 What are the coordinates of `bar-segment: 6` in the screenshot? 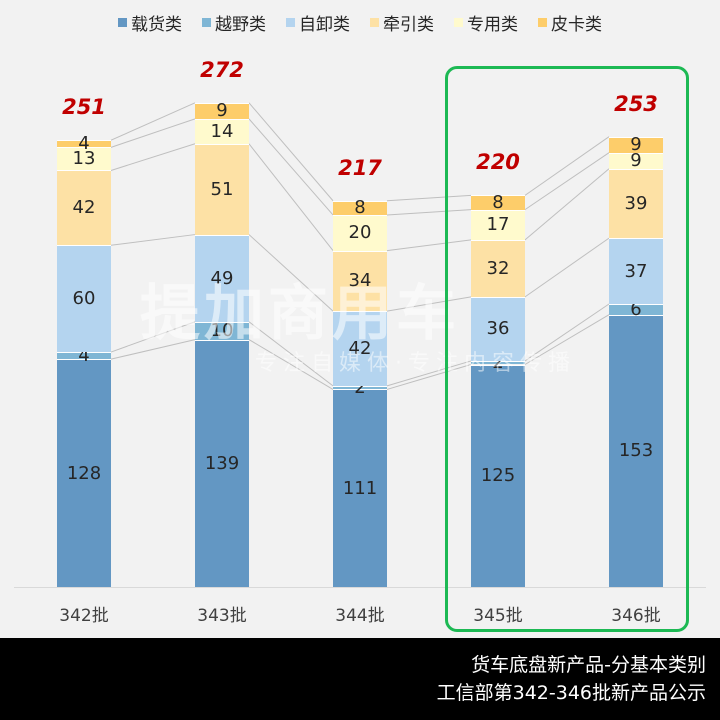 It's located at (636, 309).